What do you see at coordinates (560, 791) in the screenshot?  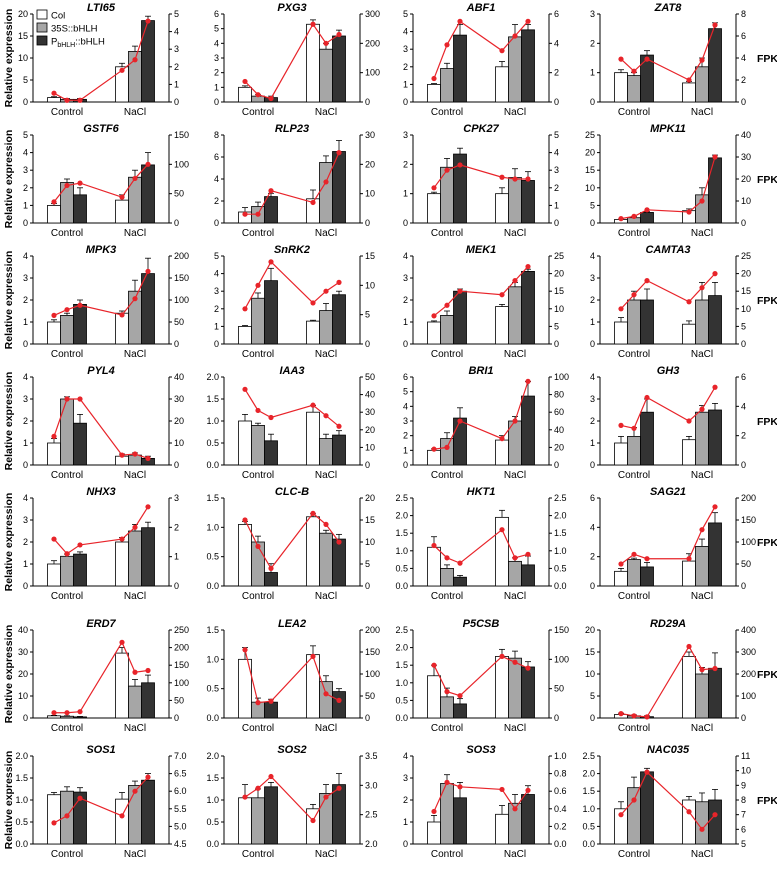 I see `right-tick-label: 0.6` at bounding box center [560, 791].